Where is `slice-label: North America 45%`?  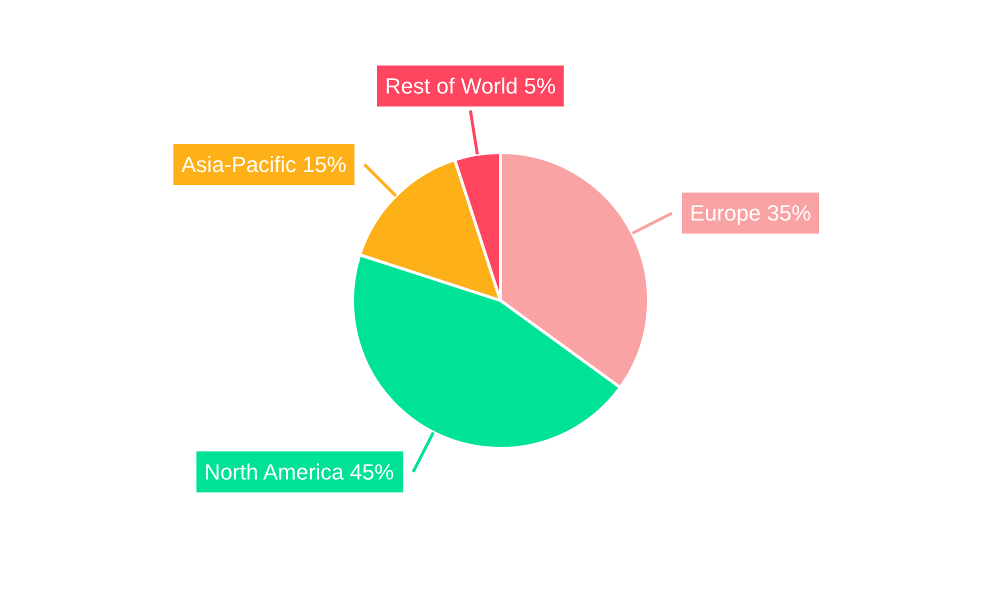
slice-label: North America 45% is located at coordinates (299, 471).